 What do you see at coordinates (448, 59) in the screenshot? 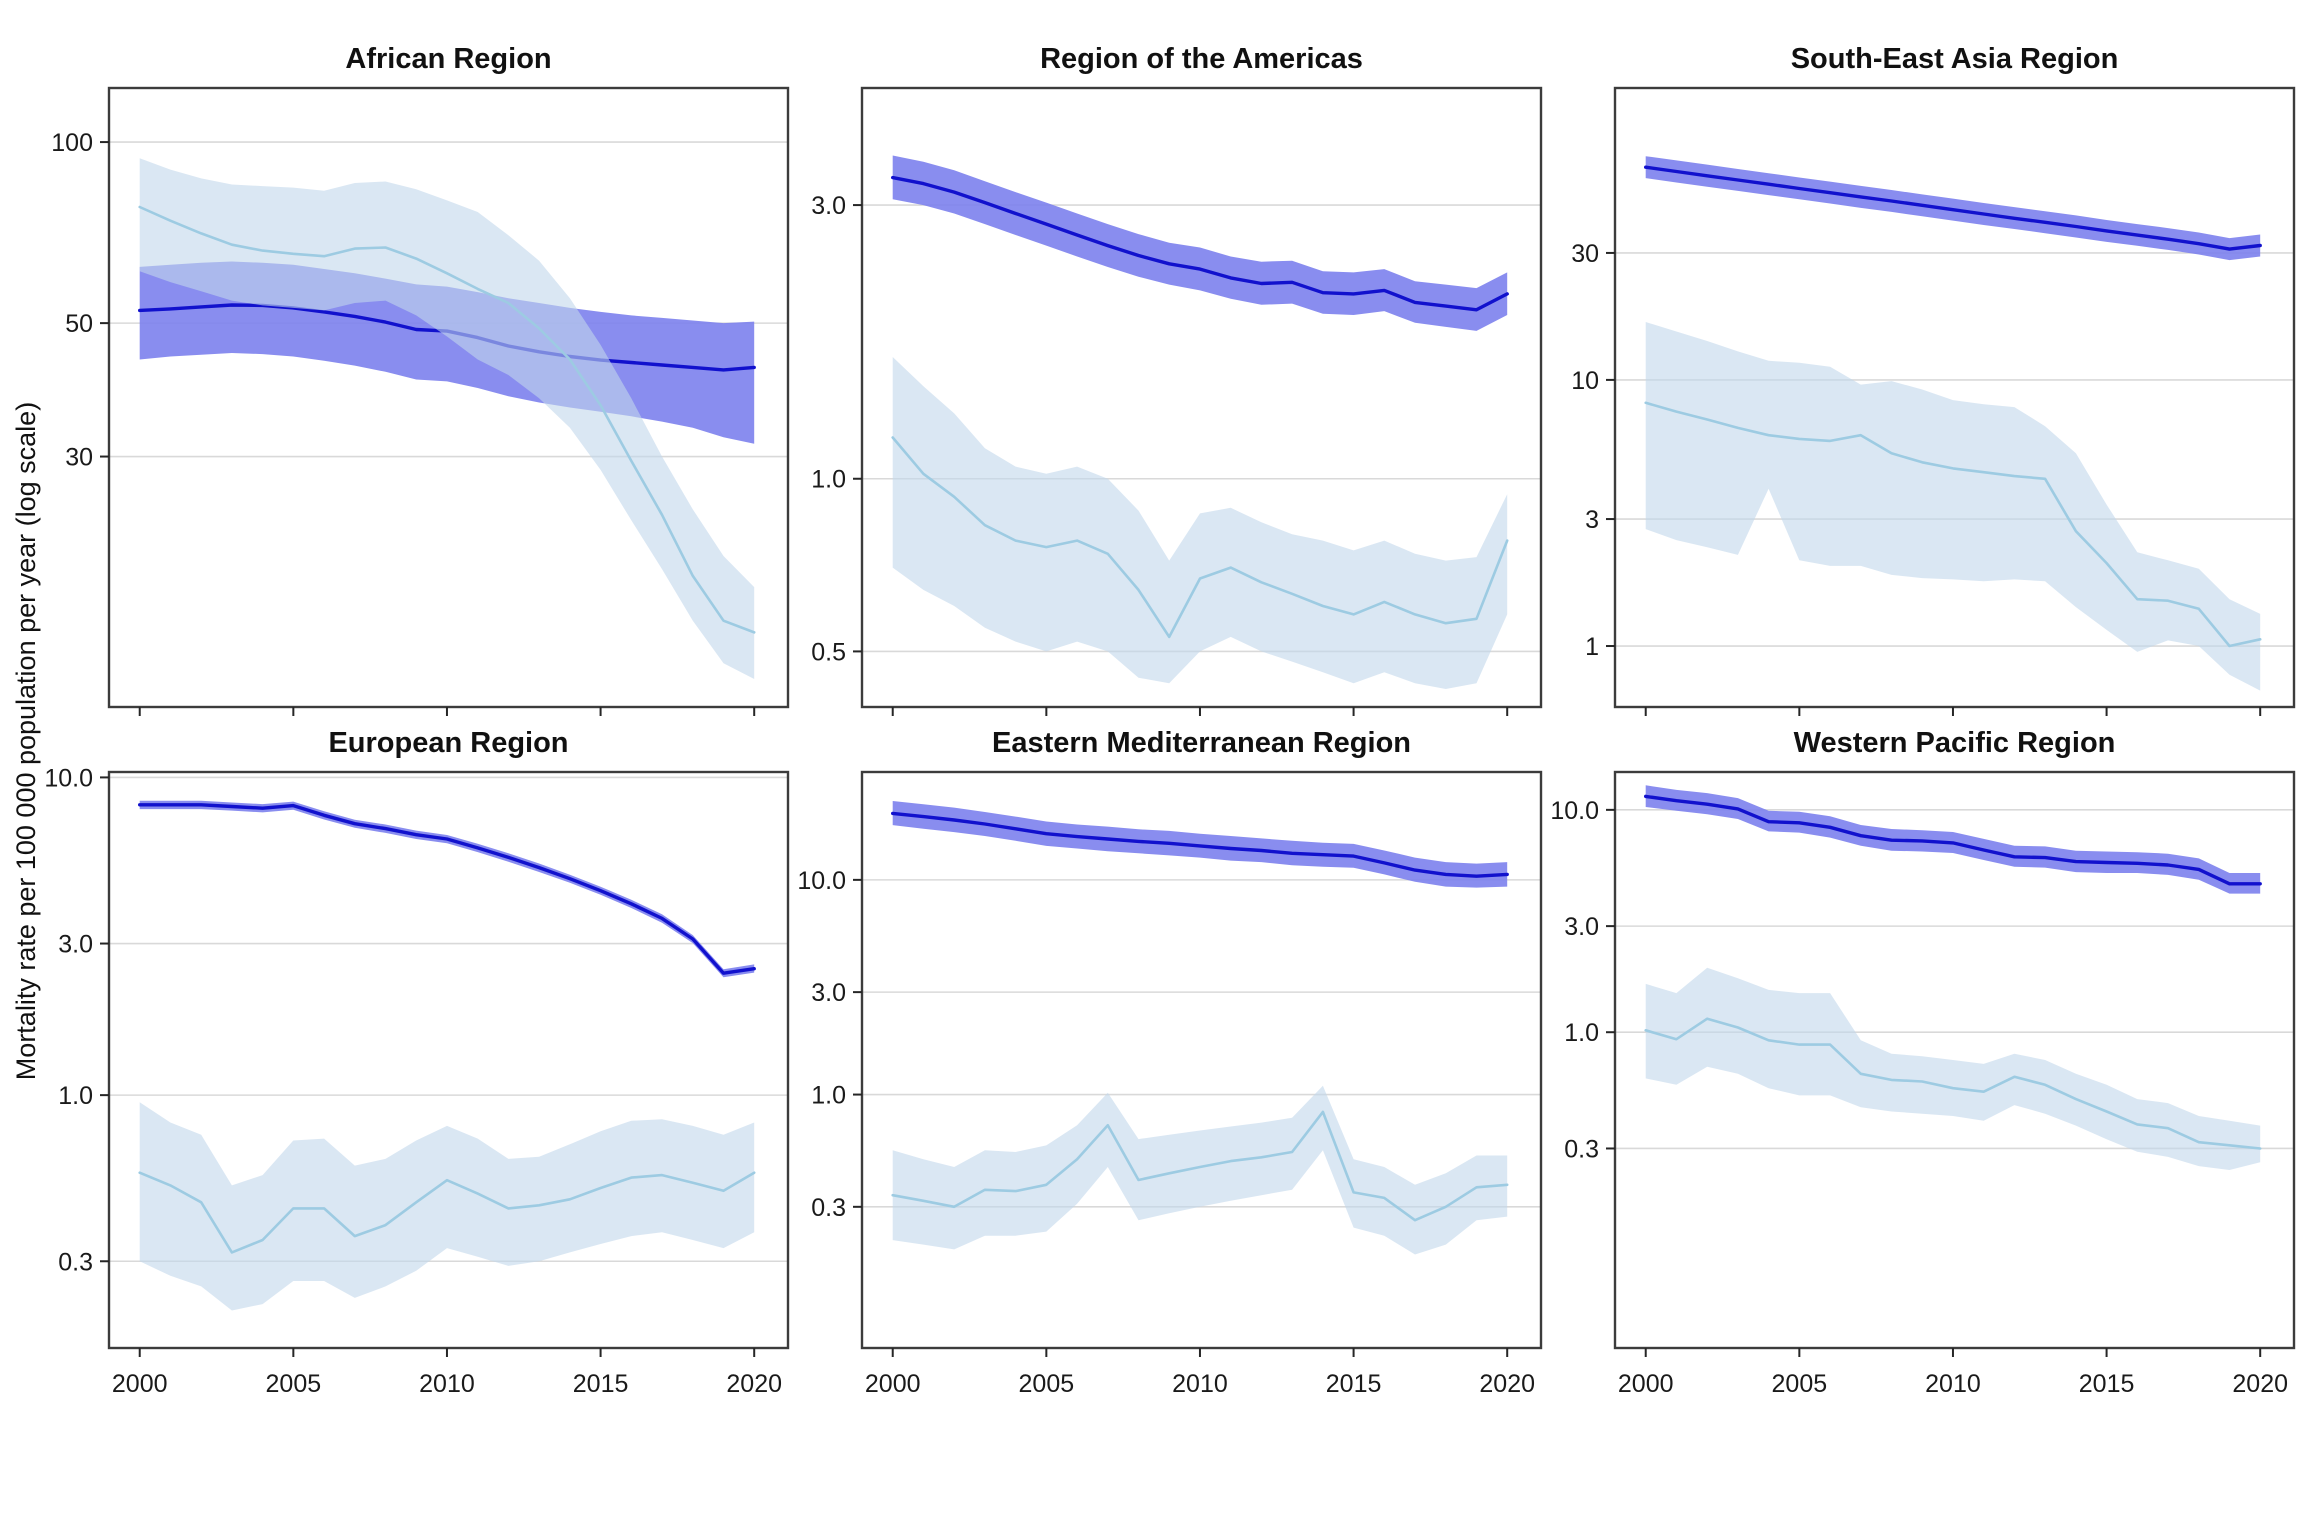
I see `panel-title-african-region: African Region` at bounding box center [448, 59].